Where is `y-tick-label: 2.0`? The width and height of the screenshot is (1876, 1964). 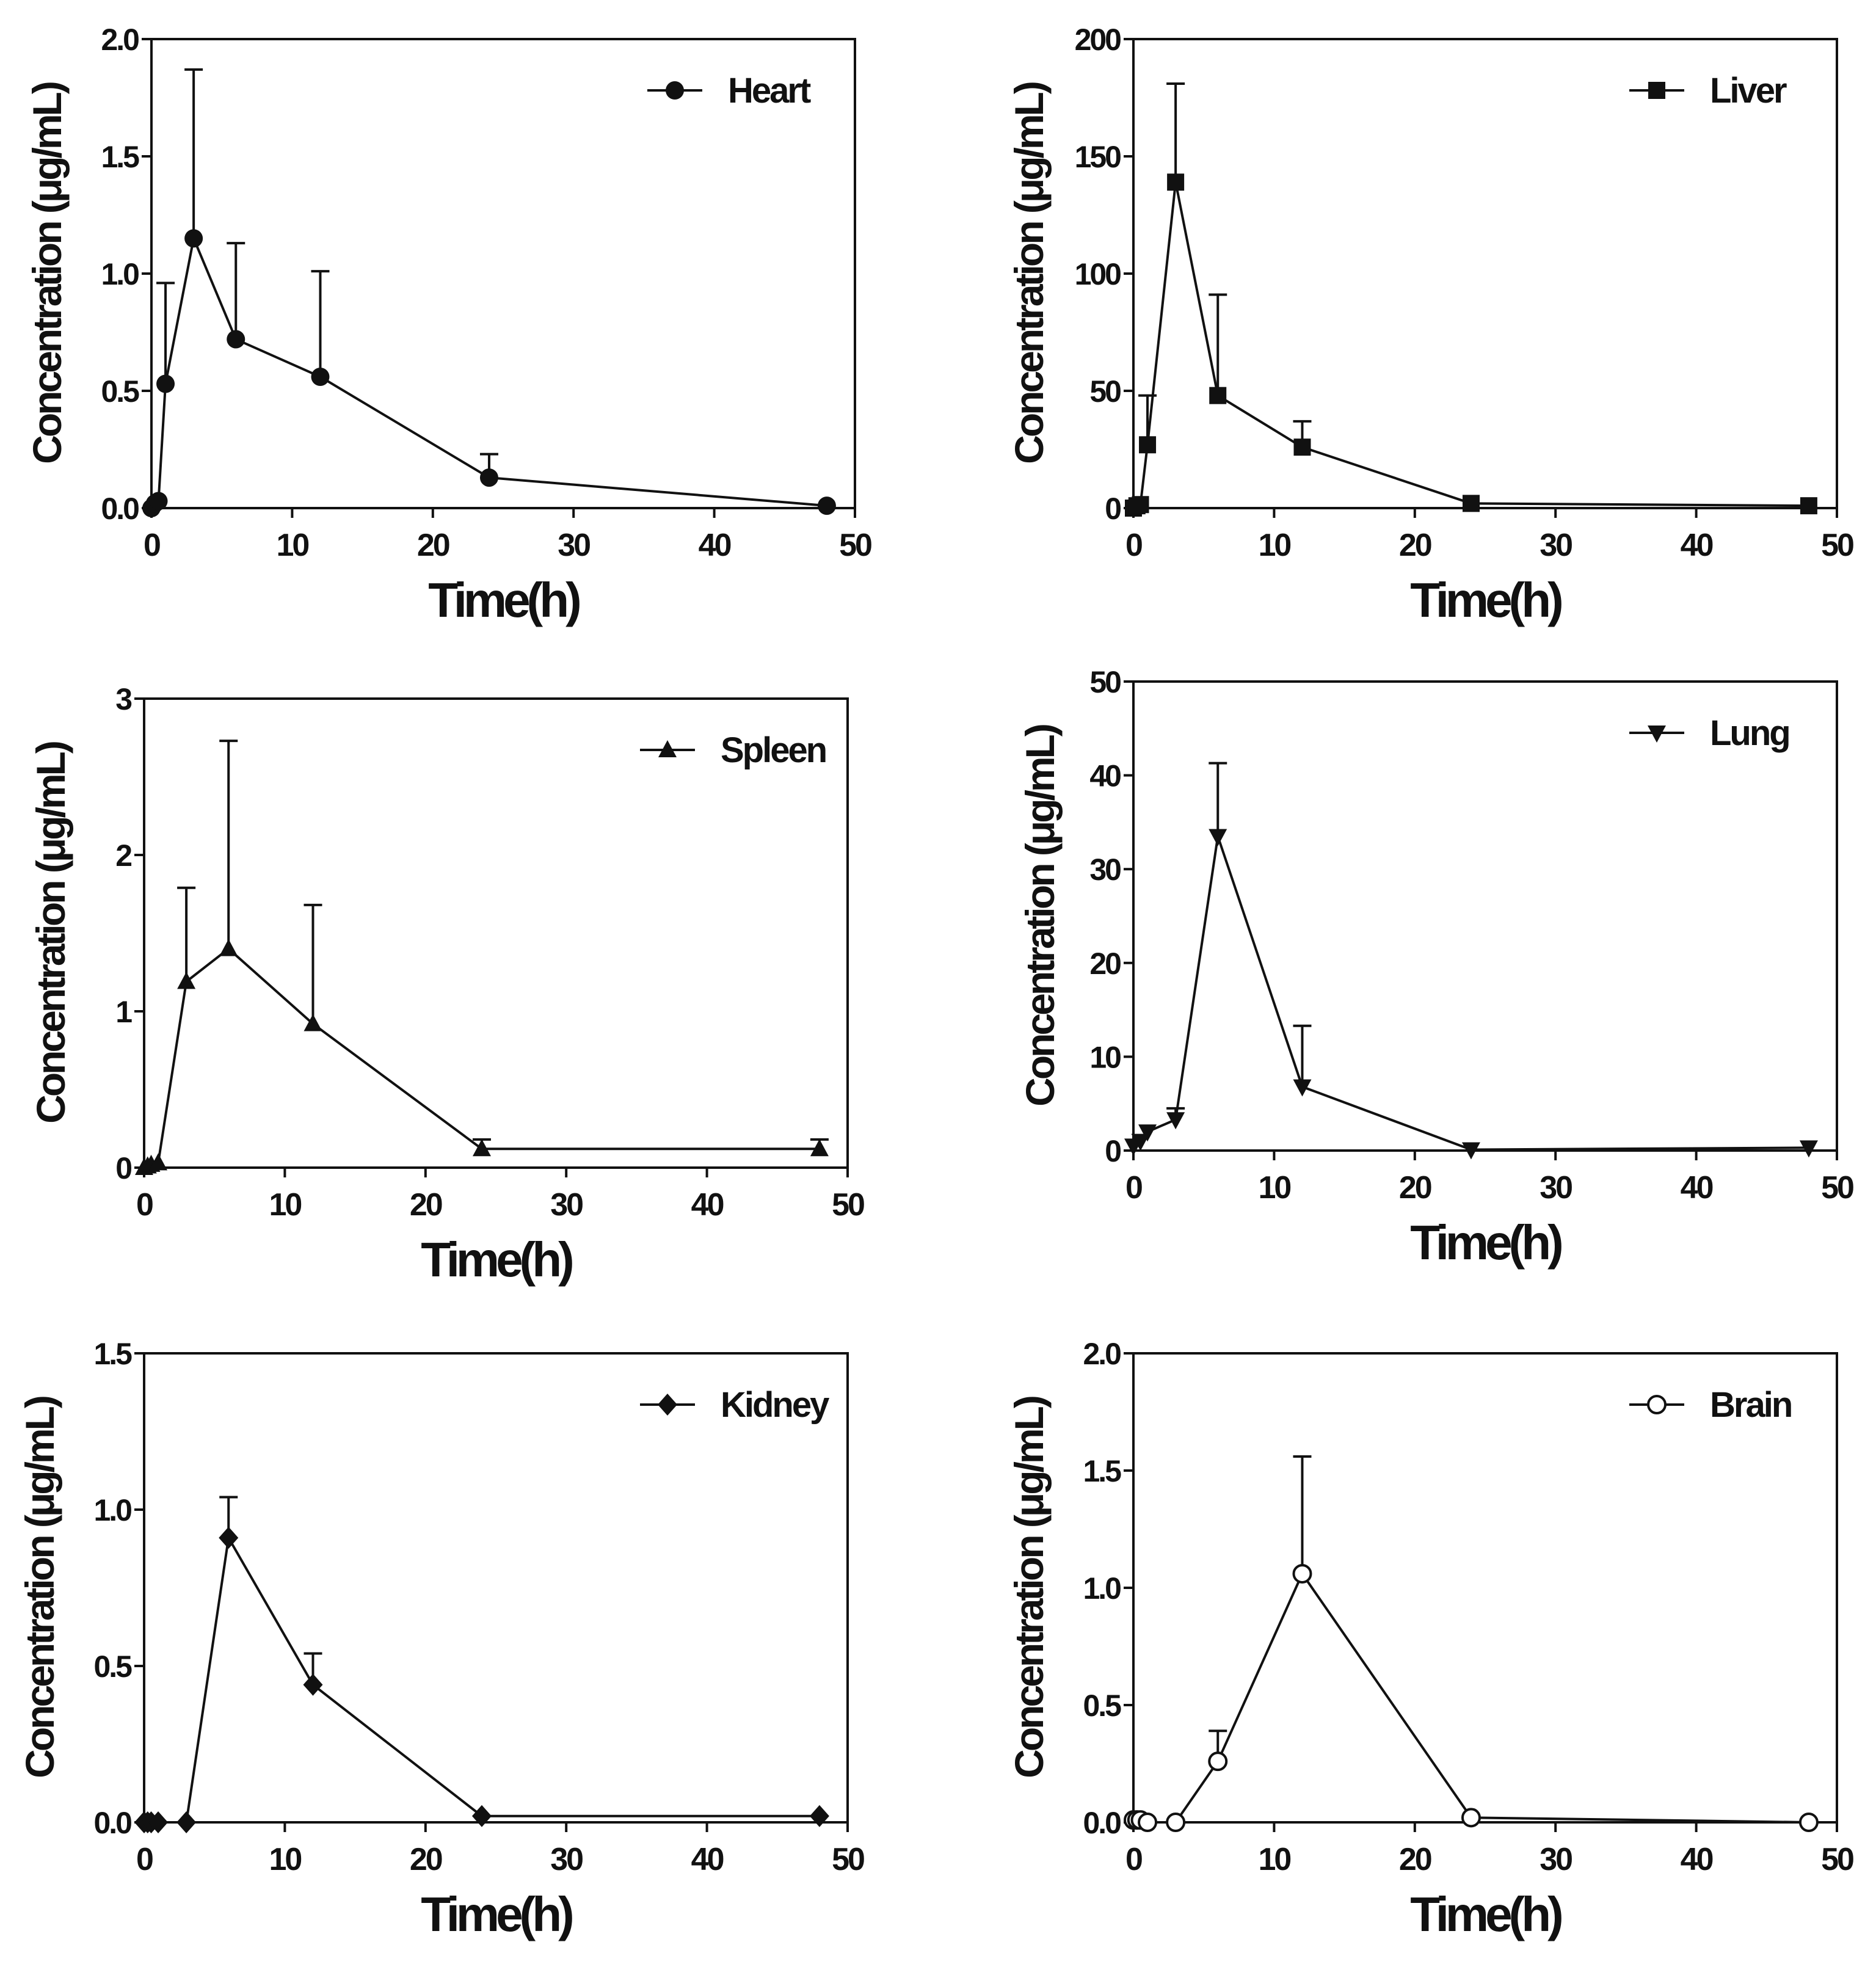
y-tick-label: 2.0 is located at coordinates (120, 40).